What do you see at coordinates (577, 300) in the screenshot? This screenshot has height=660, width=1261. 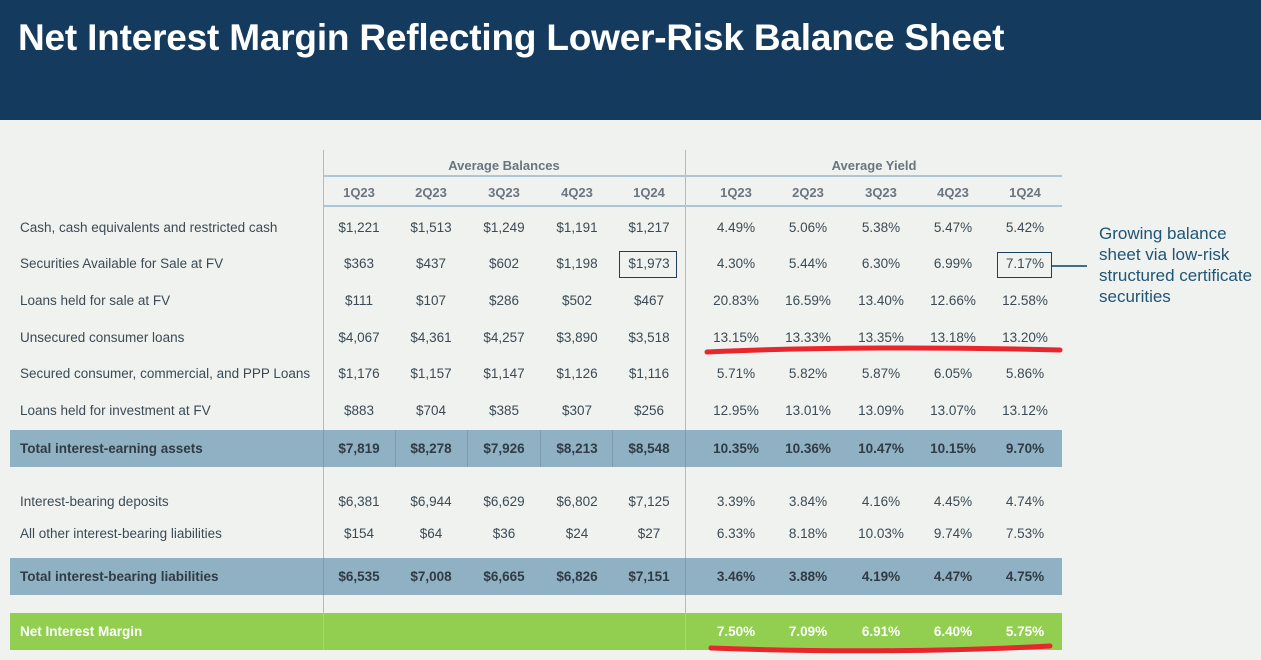 I see `balance-cell: $502` at bounding box center [577, 300].